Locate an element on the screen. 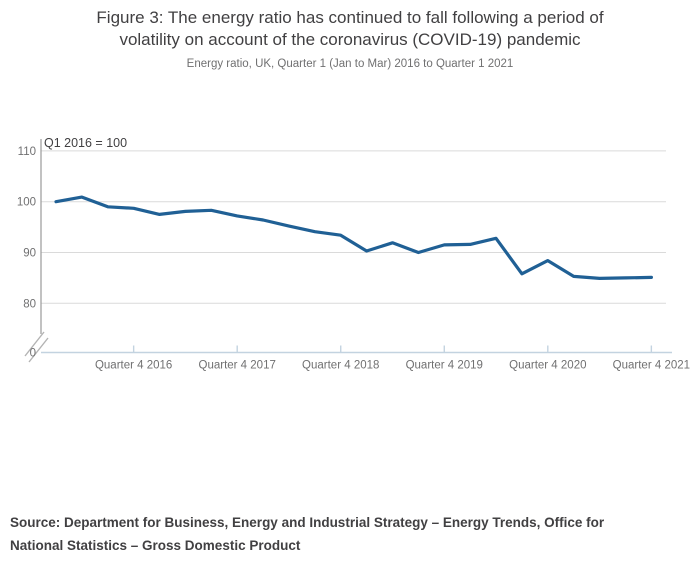 This screenshot has width=700, height=574. y-axis-tick-label: 110 is located at coordinates (27, 152).